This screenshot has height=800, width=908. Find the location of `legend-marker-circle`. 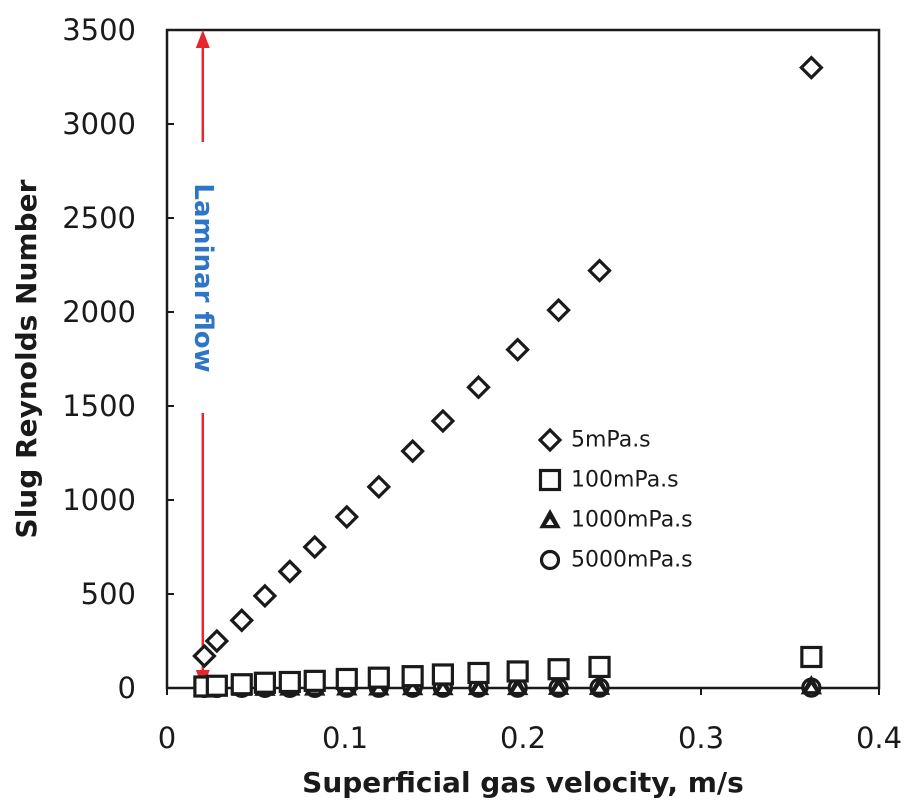

legend-marker-circle is located at coordinates (550, 560).